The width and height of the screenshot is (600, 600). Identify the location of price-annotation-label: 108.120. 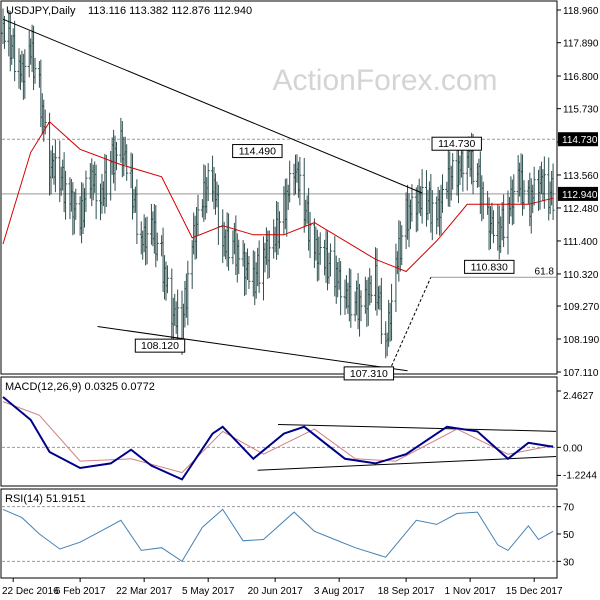
(160, 346).